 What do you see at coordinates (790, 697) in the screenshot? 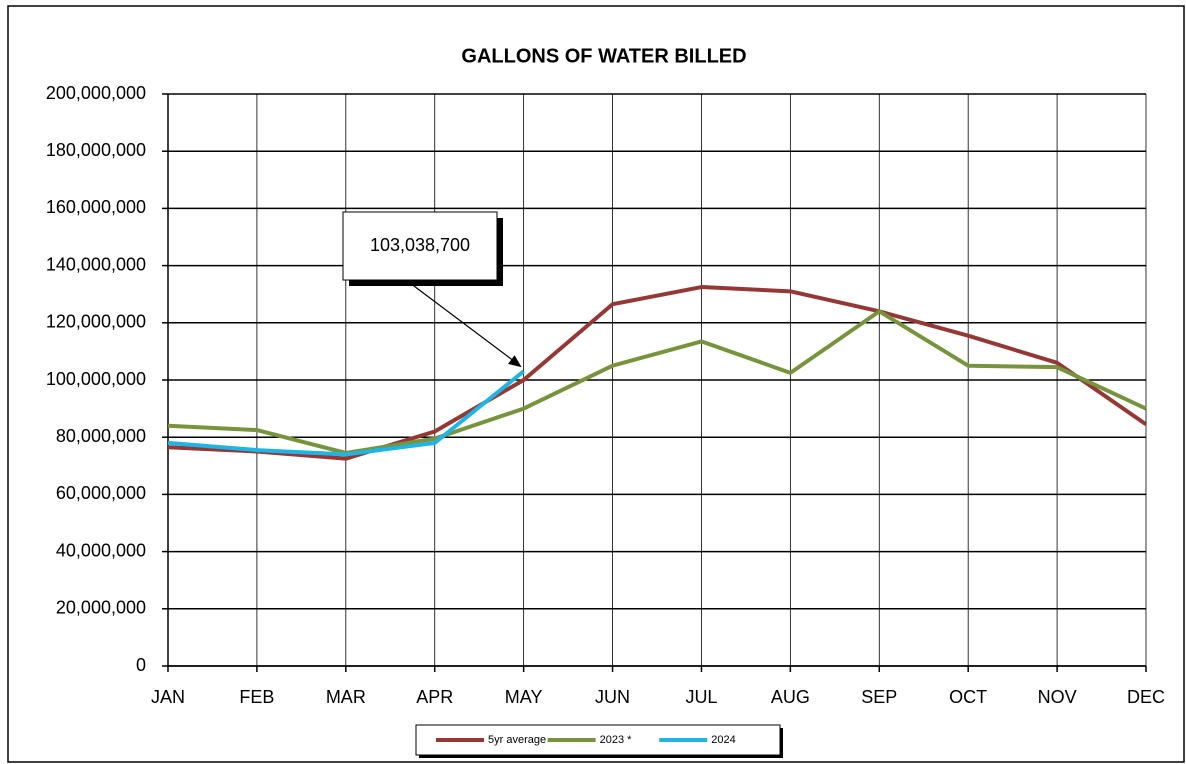
I see `x-tick-label: AUG` at bounding box center [790, 697].